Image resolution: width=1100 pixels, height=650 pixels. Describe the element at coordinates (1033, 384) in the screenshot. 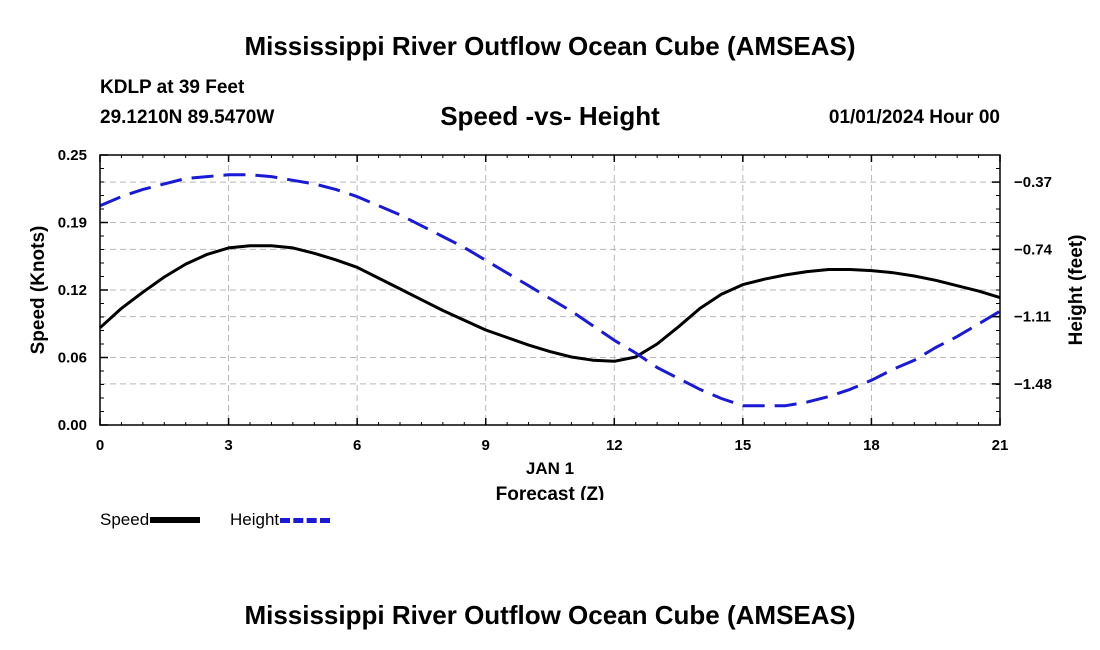

I see `y-right-tick-label: −1.48` at that location.